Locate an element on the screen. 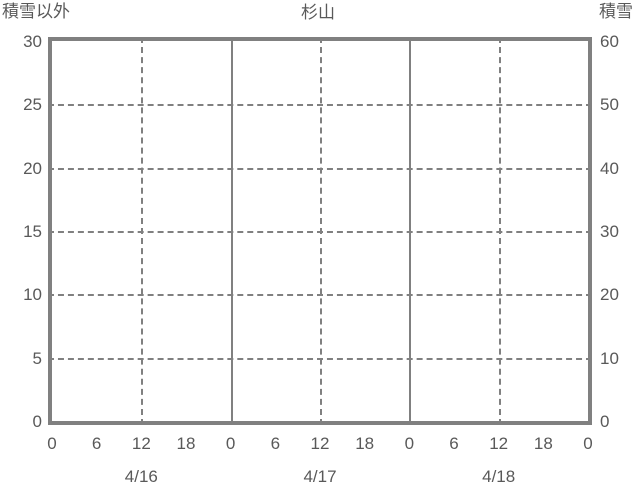 The image size is (636, 501). right-axis-tick-label: 40 is located at coordinates (609, 168).